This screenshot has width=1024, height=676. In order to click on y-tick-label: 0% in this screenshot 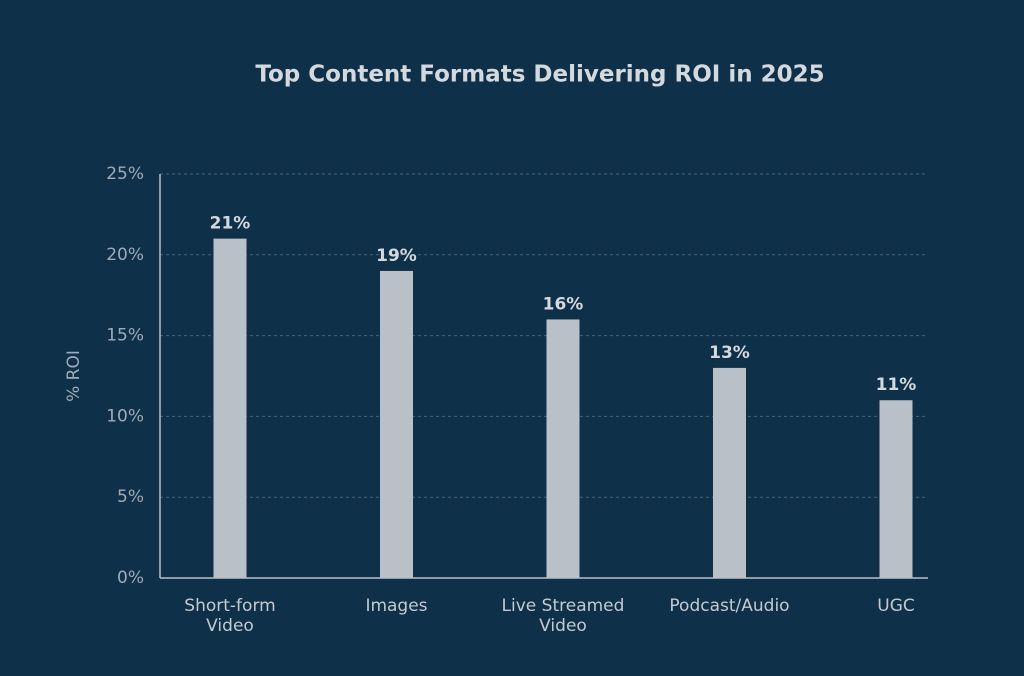, I will do `click(130, 578)`.